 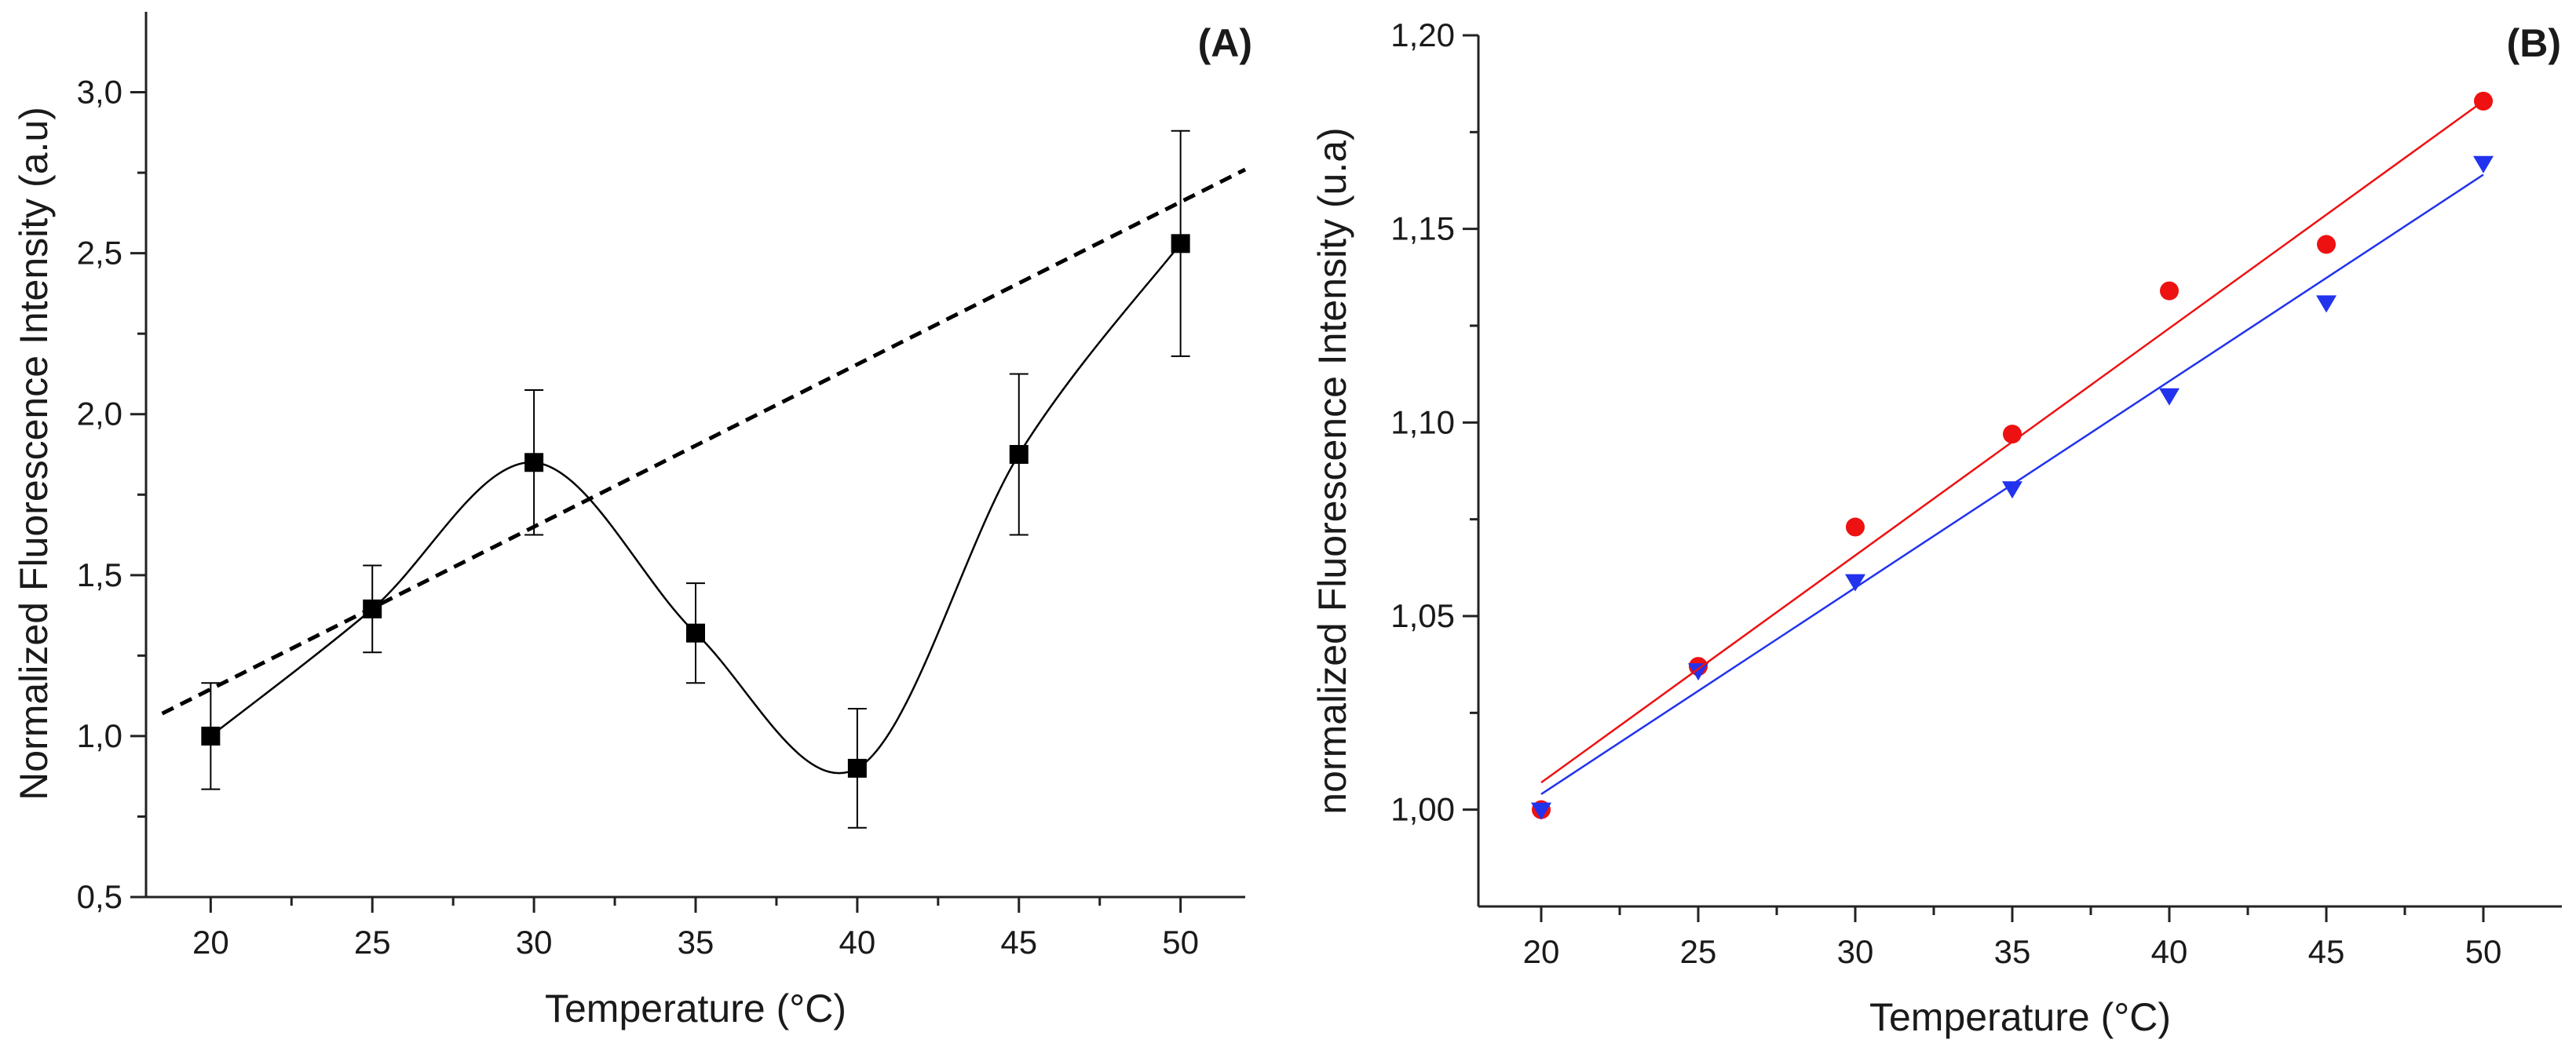 I want to click on panel-b-x-axis-title: Temperature (°C), so click(x=2020, y=1017).